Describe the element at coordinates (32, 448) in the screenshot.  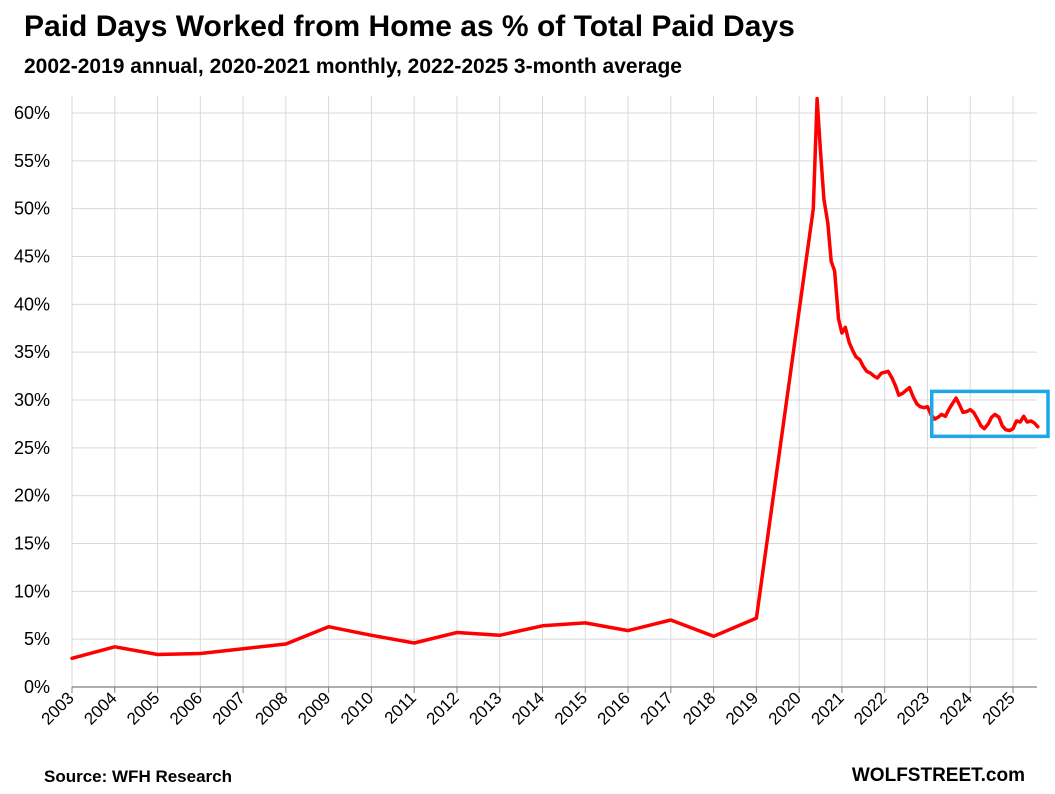
I see `y-tick-label: 25%` at that location.